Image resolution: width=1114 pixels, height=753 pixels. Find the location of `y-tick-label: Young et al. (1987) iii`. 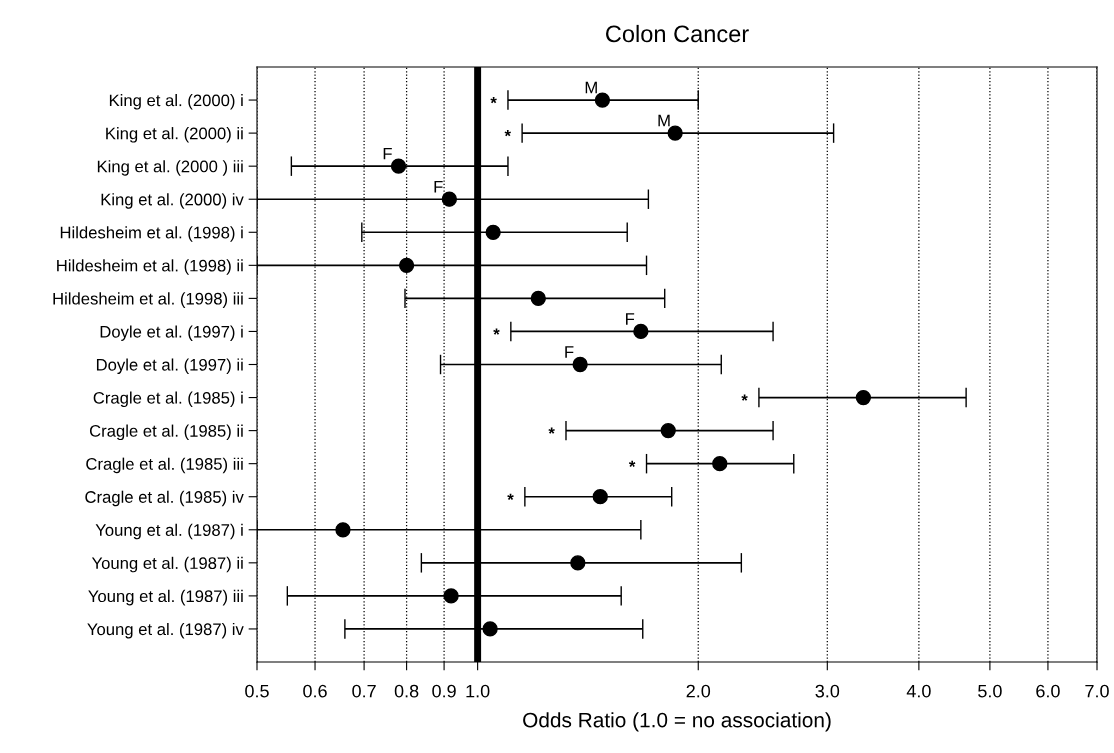

y-tick-label: Young et al. (1987) iii is located at coordinates (165, 597).